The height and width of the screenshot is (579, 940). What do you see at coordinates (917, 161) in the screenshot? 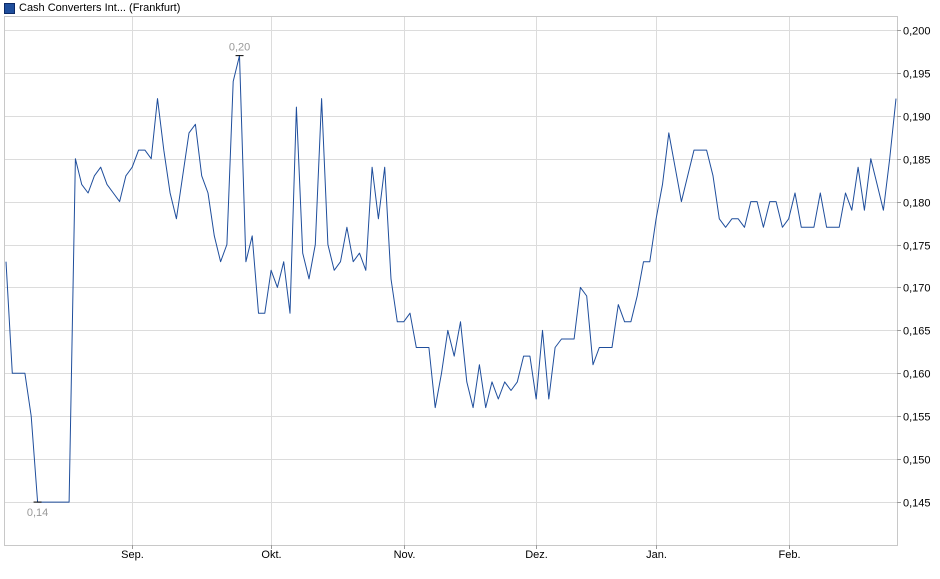
I see `y-tick-label: 0,185` at bounding box center [917, 161].